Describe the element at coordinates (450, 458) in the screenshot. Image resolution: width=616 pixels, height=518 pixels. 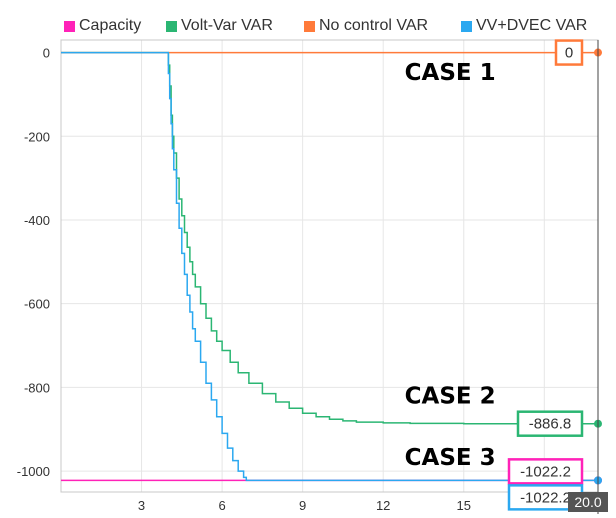
I see `annotation-case-3: CASE 3` at that location.